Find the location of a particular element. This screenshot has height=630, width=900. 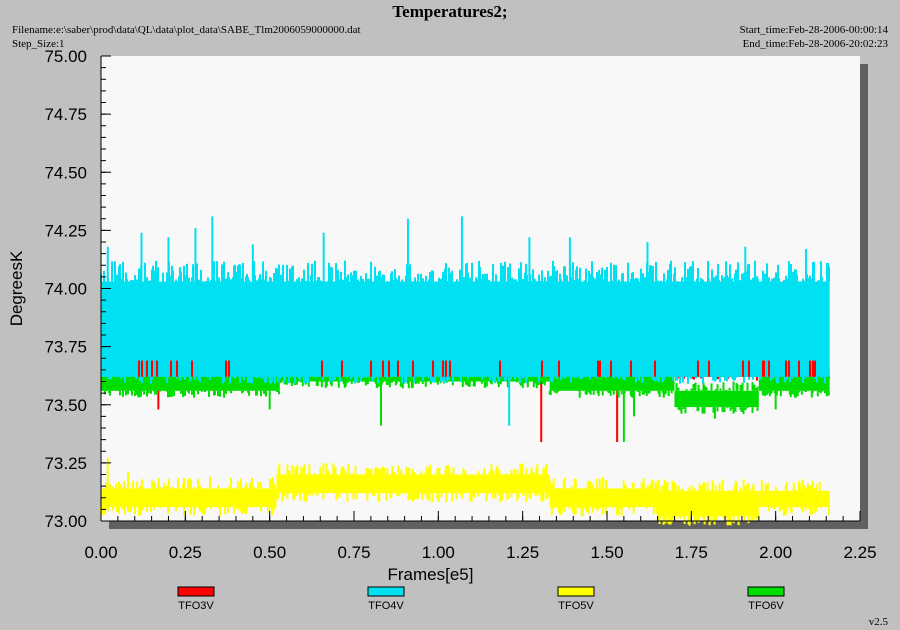

legend-item-tfo4v: TFO4V is located at coordinates (386, 599).